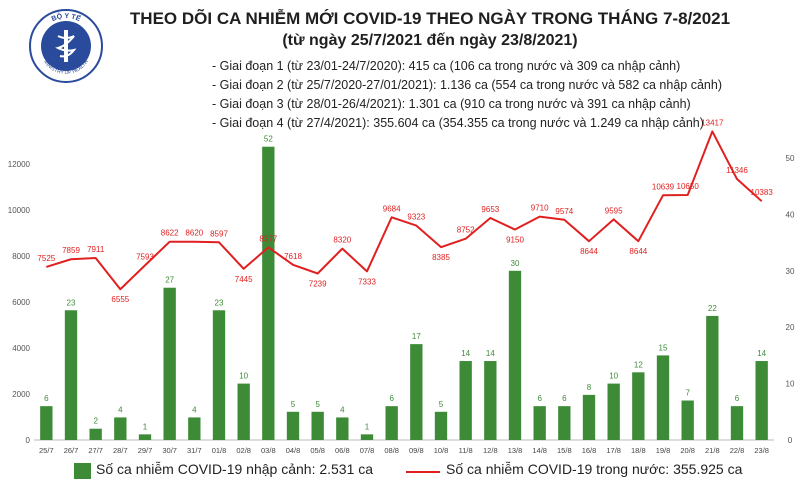 The image size is (810, 484). What do you see at coordinates (441, 257) in the screenshot?
I see `line-value-label: 8385` at bounding box center [441, 257].